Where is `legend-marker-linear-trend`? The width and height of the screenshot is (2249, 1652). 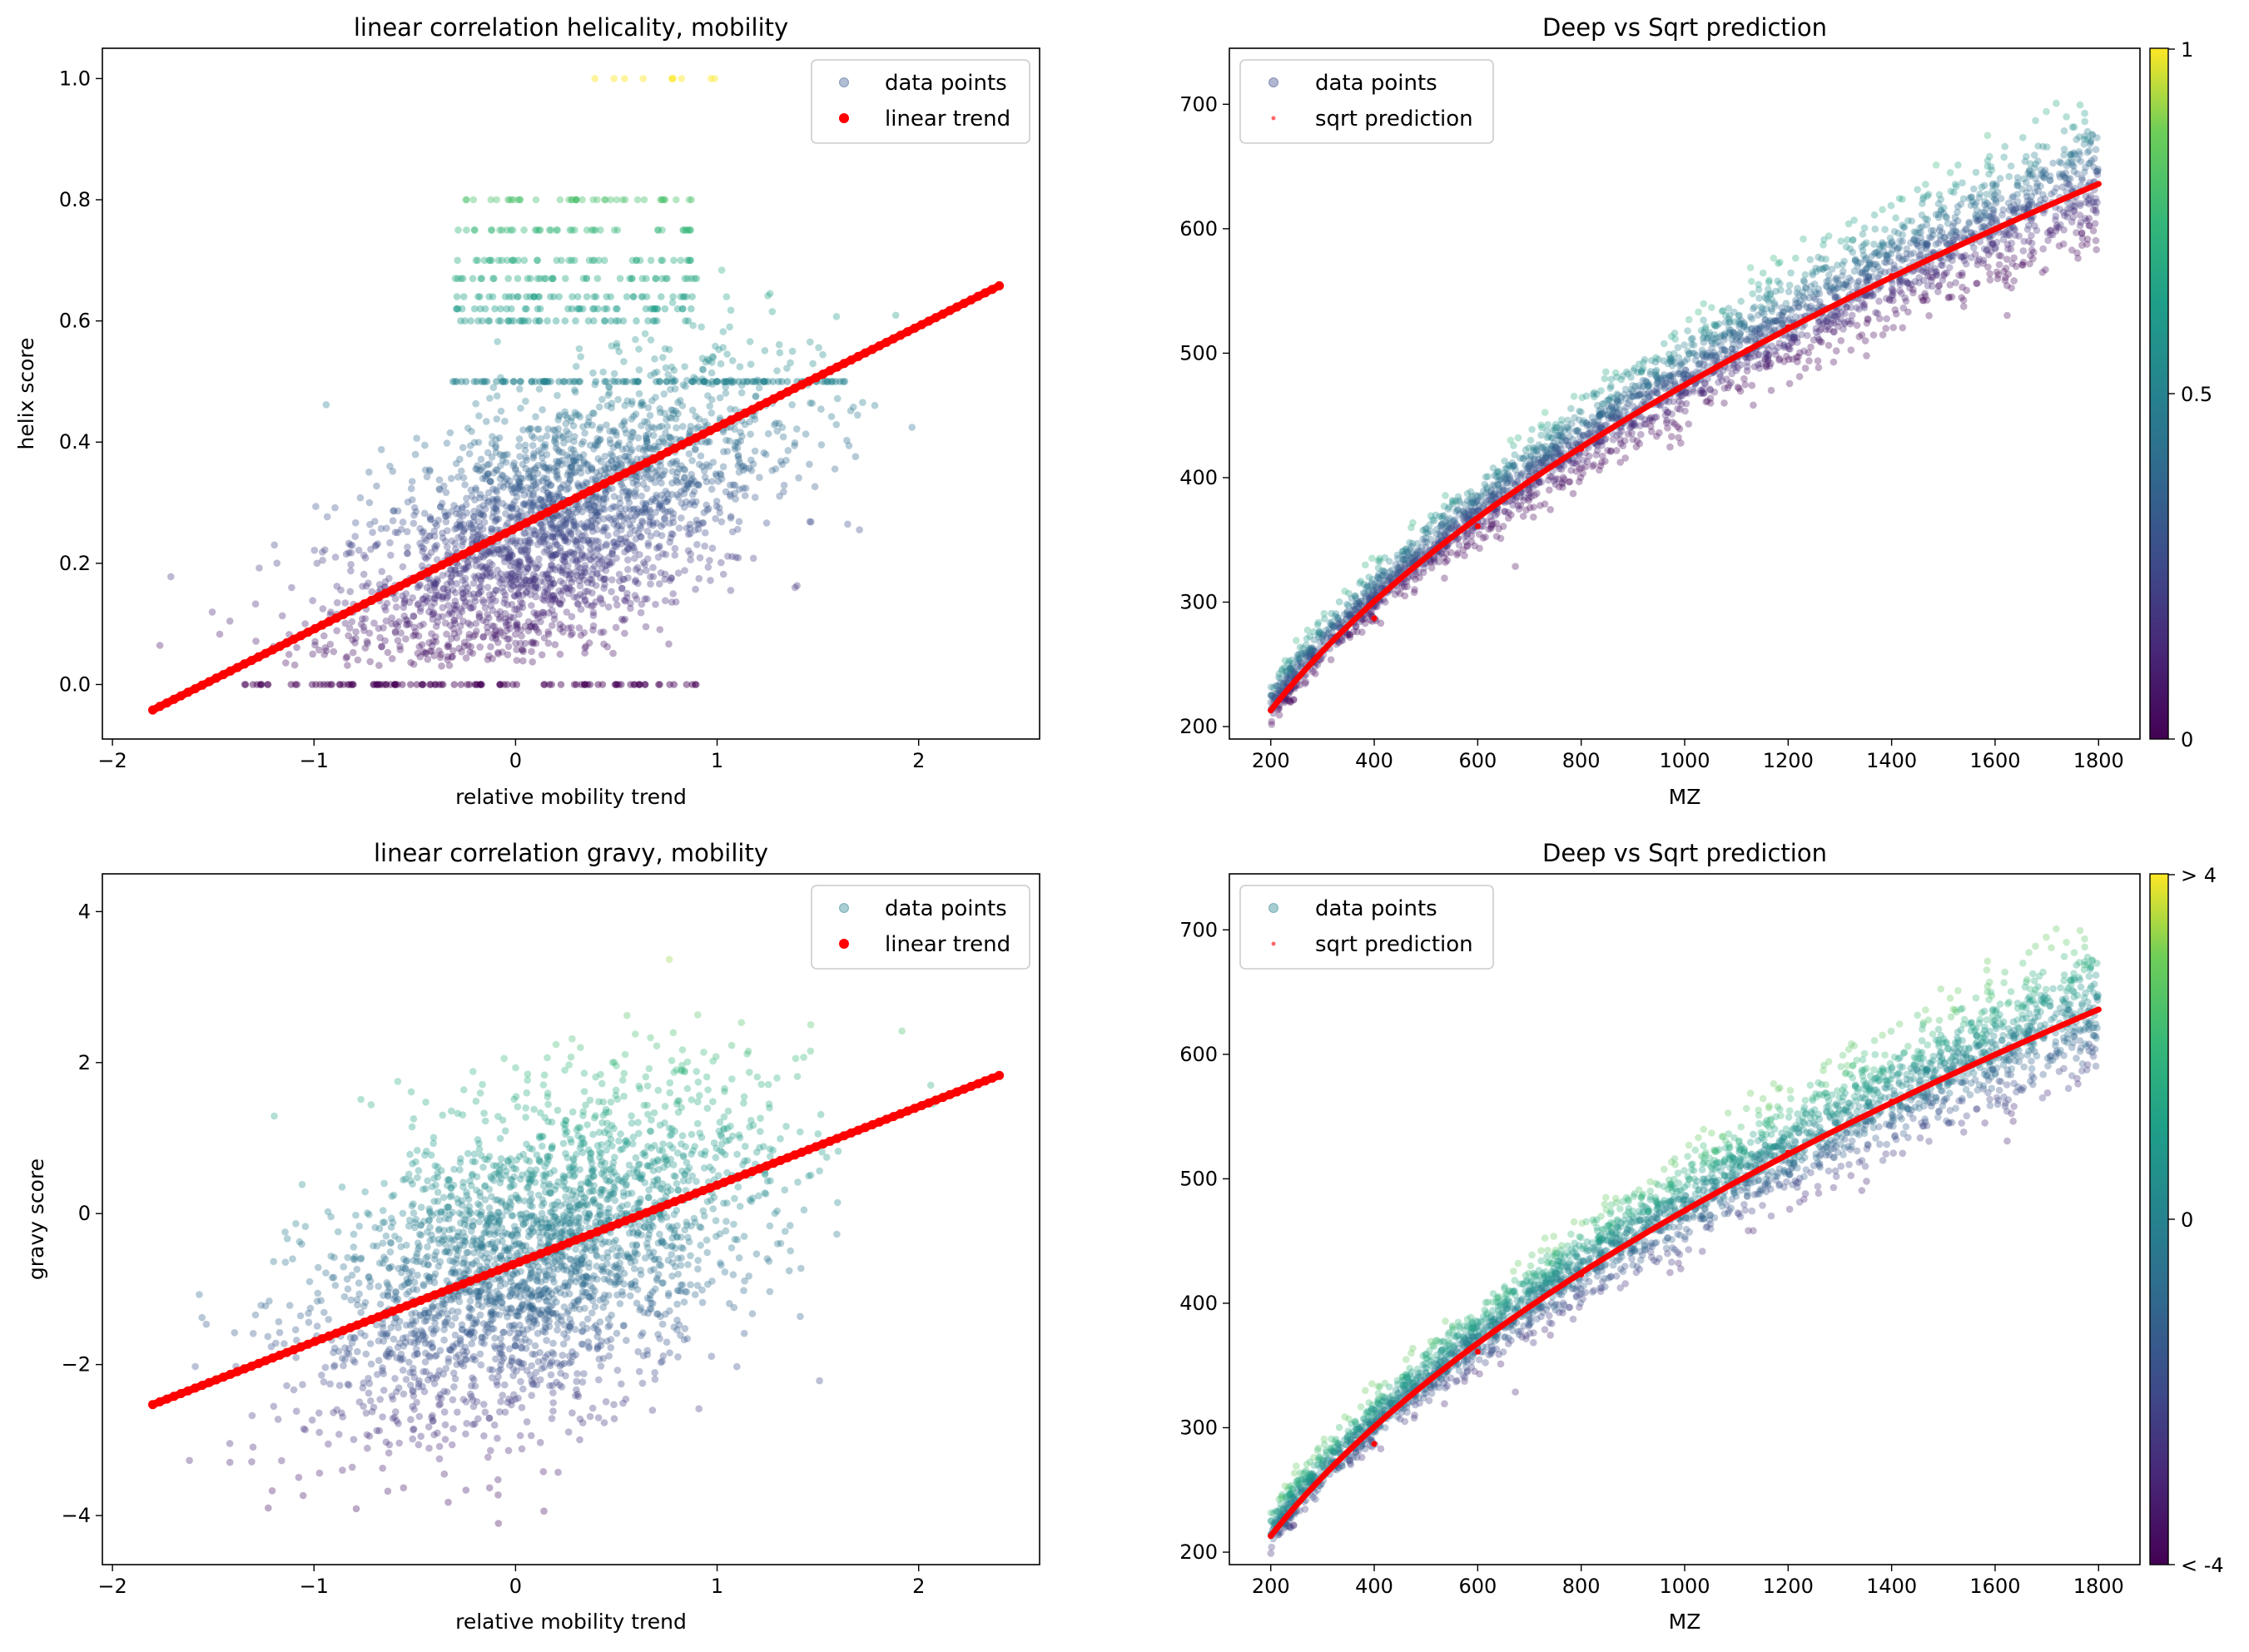
legend-marker-linear-trend is located at coordinates (844, 118).